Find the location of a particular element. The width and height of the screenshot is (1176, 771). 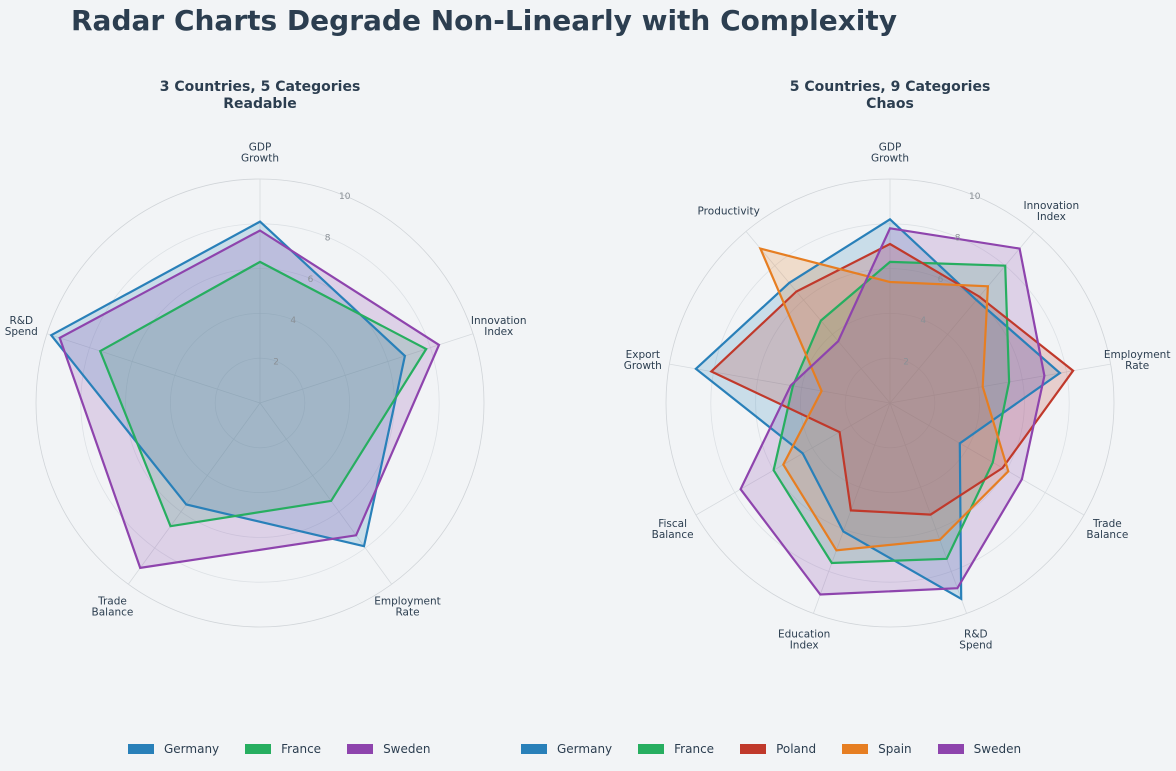

category-label-export-growth: Export Growth is located at coordinates (643, 360).